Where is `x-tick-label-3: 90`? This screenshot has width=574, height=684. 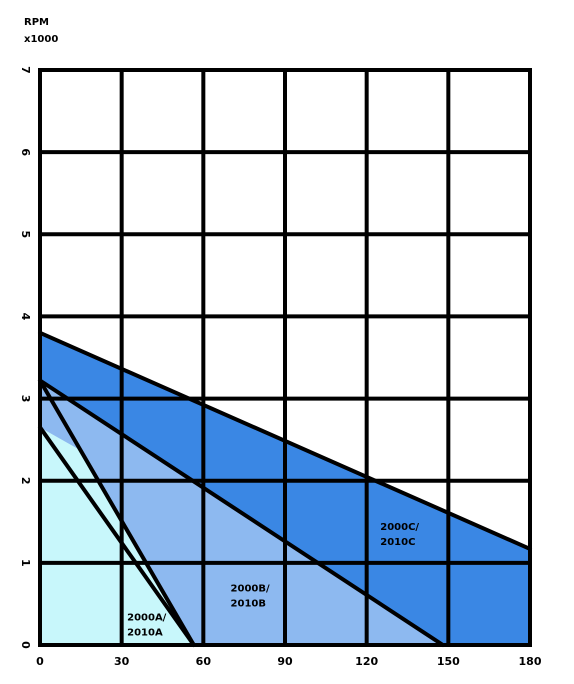 x-tick-label-3: 90 is located at coordinates (285, 661).